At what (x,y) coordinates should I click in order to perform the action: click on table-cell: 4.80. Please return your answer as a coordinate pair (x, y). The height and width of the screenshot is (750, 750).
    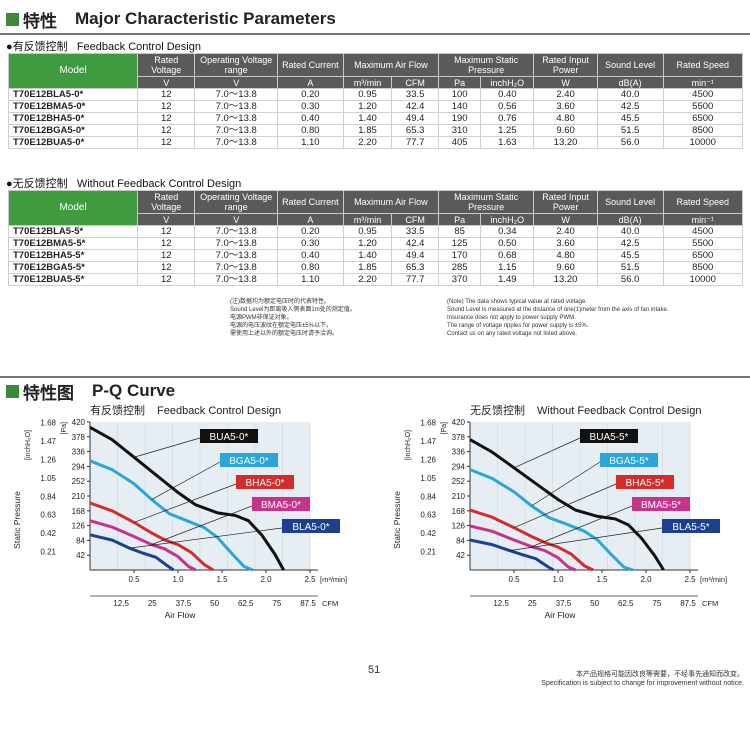
    Looking at the image, I should click on (565, 118).